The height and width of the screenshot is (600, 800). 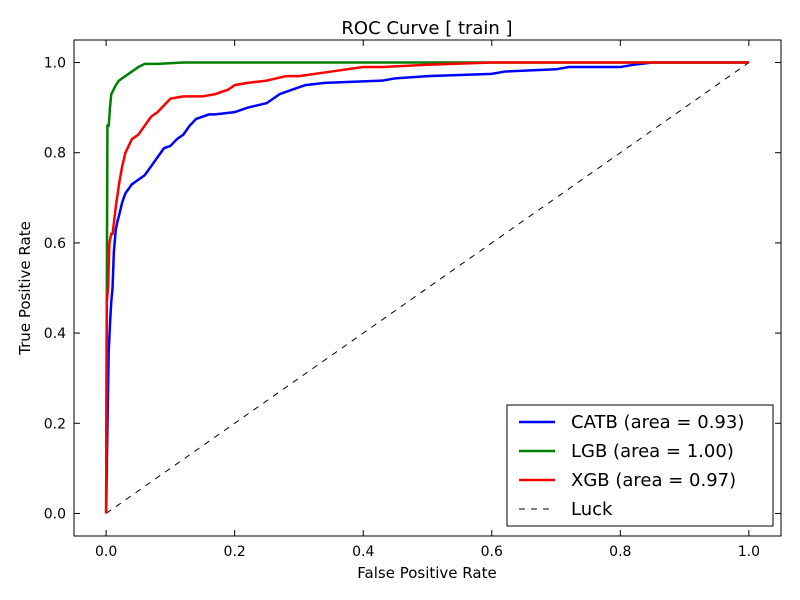 I want to click on x-tick-label: 0.0, so click(x=106, y=552).